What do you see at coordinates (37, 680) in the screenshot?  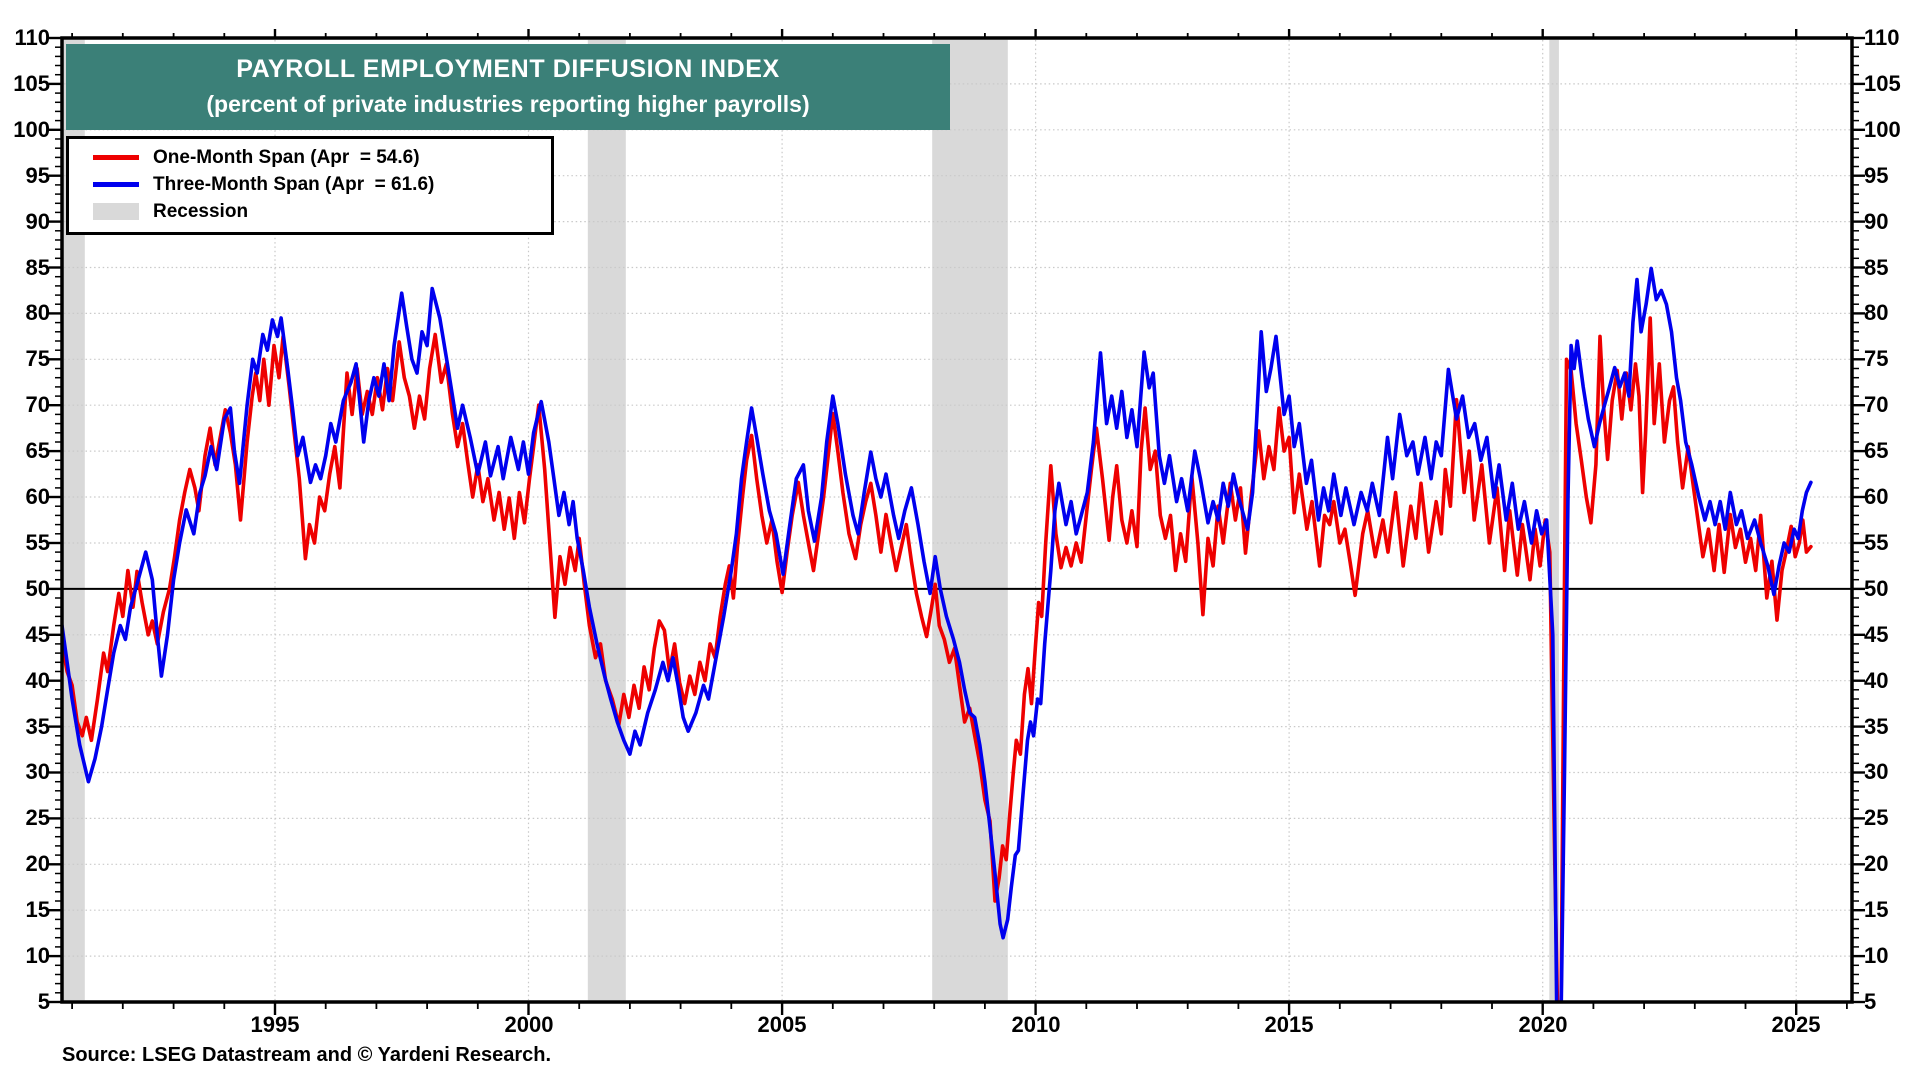 I see `y-axis-label-left: 40` at bounding box center [37, 680].